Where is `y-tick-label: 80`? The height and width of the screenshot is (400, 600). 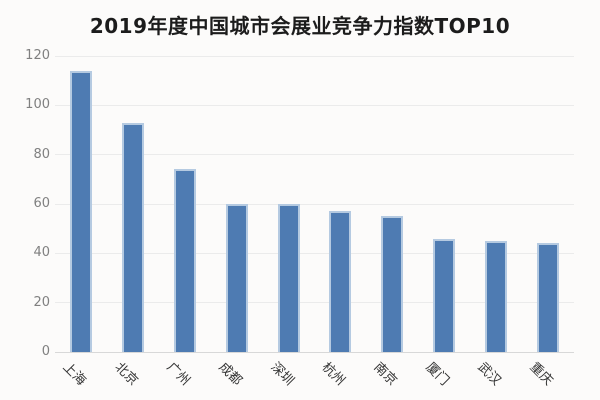
y-tick-label: 80 is located at coordinates (41, 154).